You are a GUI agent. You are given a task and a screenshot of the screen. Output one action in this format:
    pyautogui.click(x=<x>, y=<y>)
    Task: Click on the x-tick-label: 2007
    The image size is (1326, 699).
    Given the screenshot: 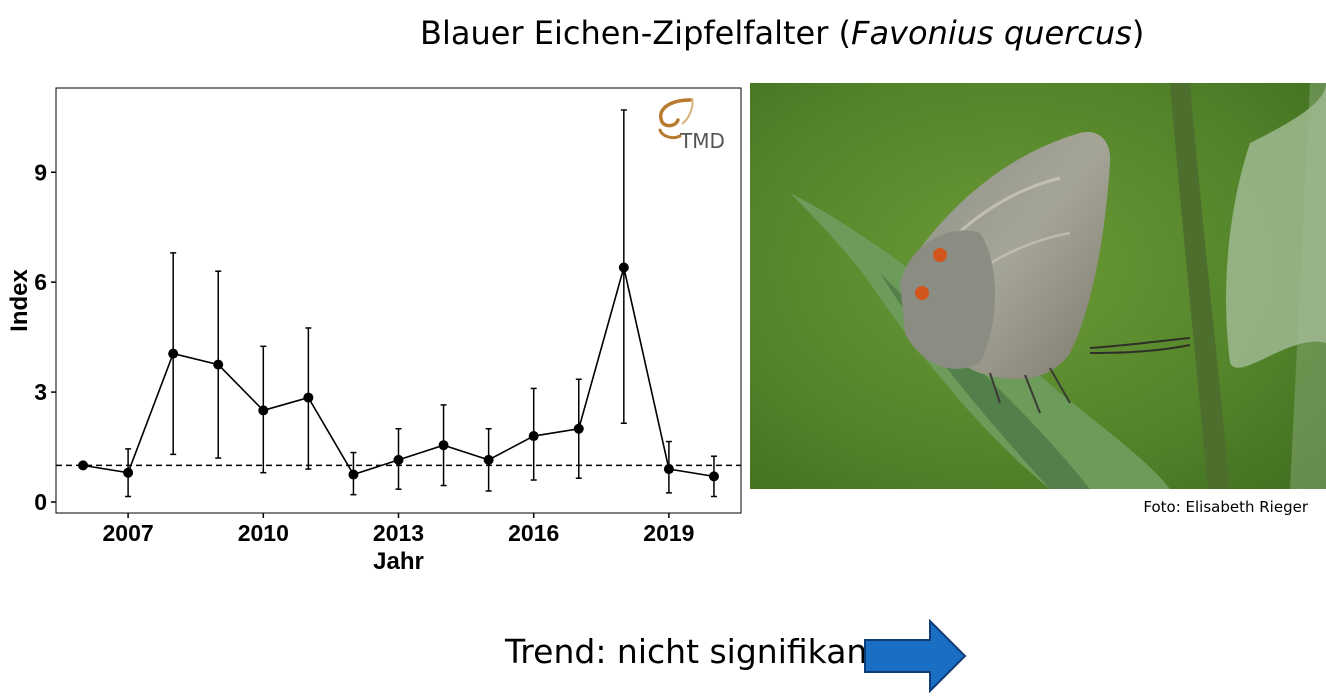 What is the action you would take?
    pyautogui.click(x=128, y=533)
    